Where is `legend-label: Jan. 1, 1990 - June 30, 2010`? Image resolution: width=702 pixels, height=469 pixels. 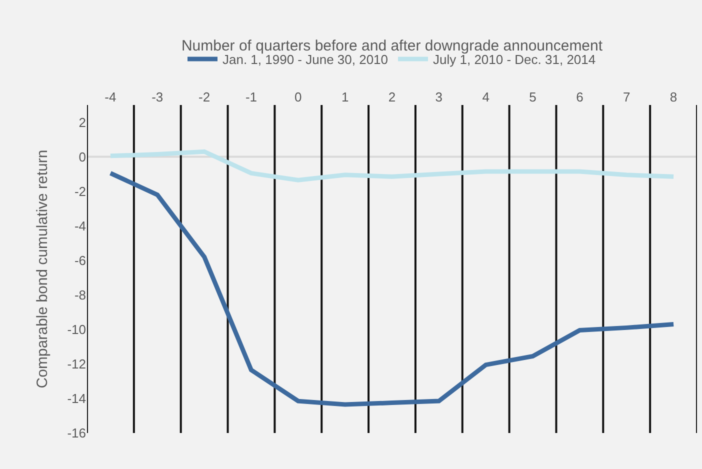 legend-label: Jan. 1, 1990 - June 30, 2010 is located at coordinates (305, 60).